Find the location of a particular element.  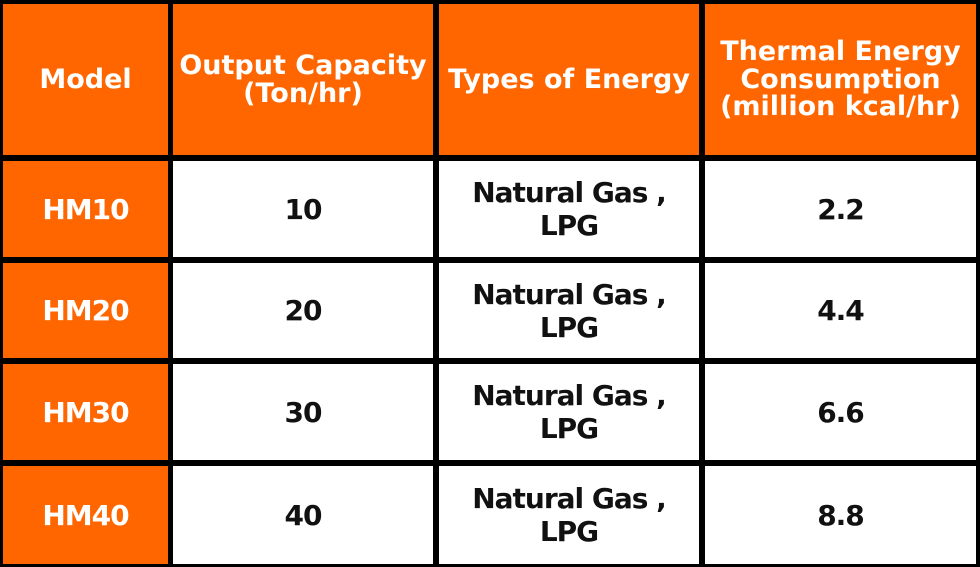

header-output-capacity: Output Capacity (Ton/hr) is located at coordinates (303, 79).